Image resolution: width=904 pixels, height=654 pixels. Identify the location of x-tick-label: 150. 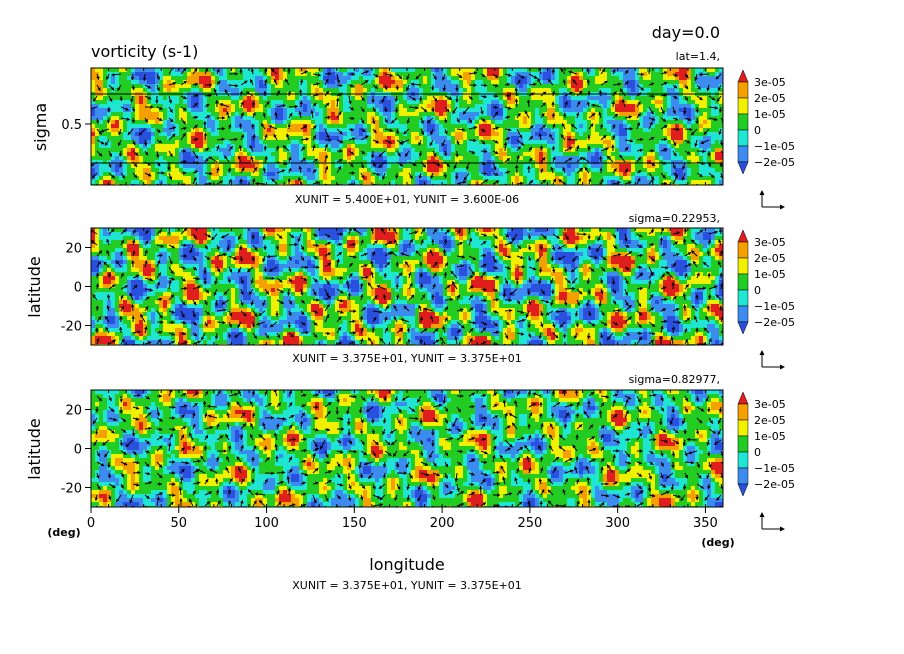
(354, 523).